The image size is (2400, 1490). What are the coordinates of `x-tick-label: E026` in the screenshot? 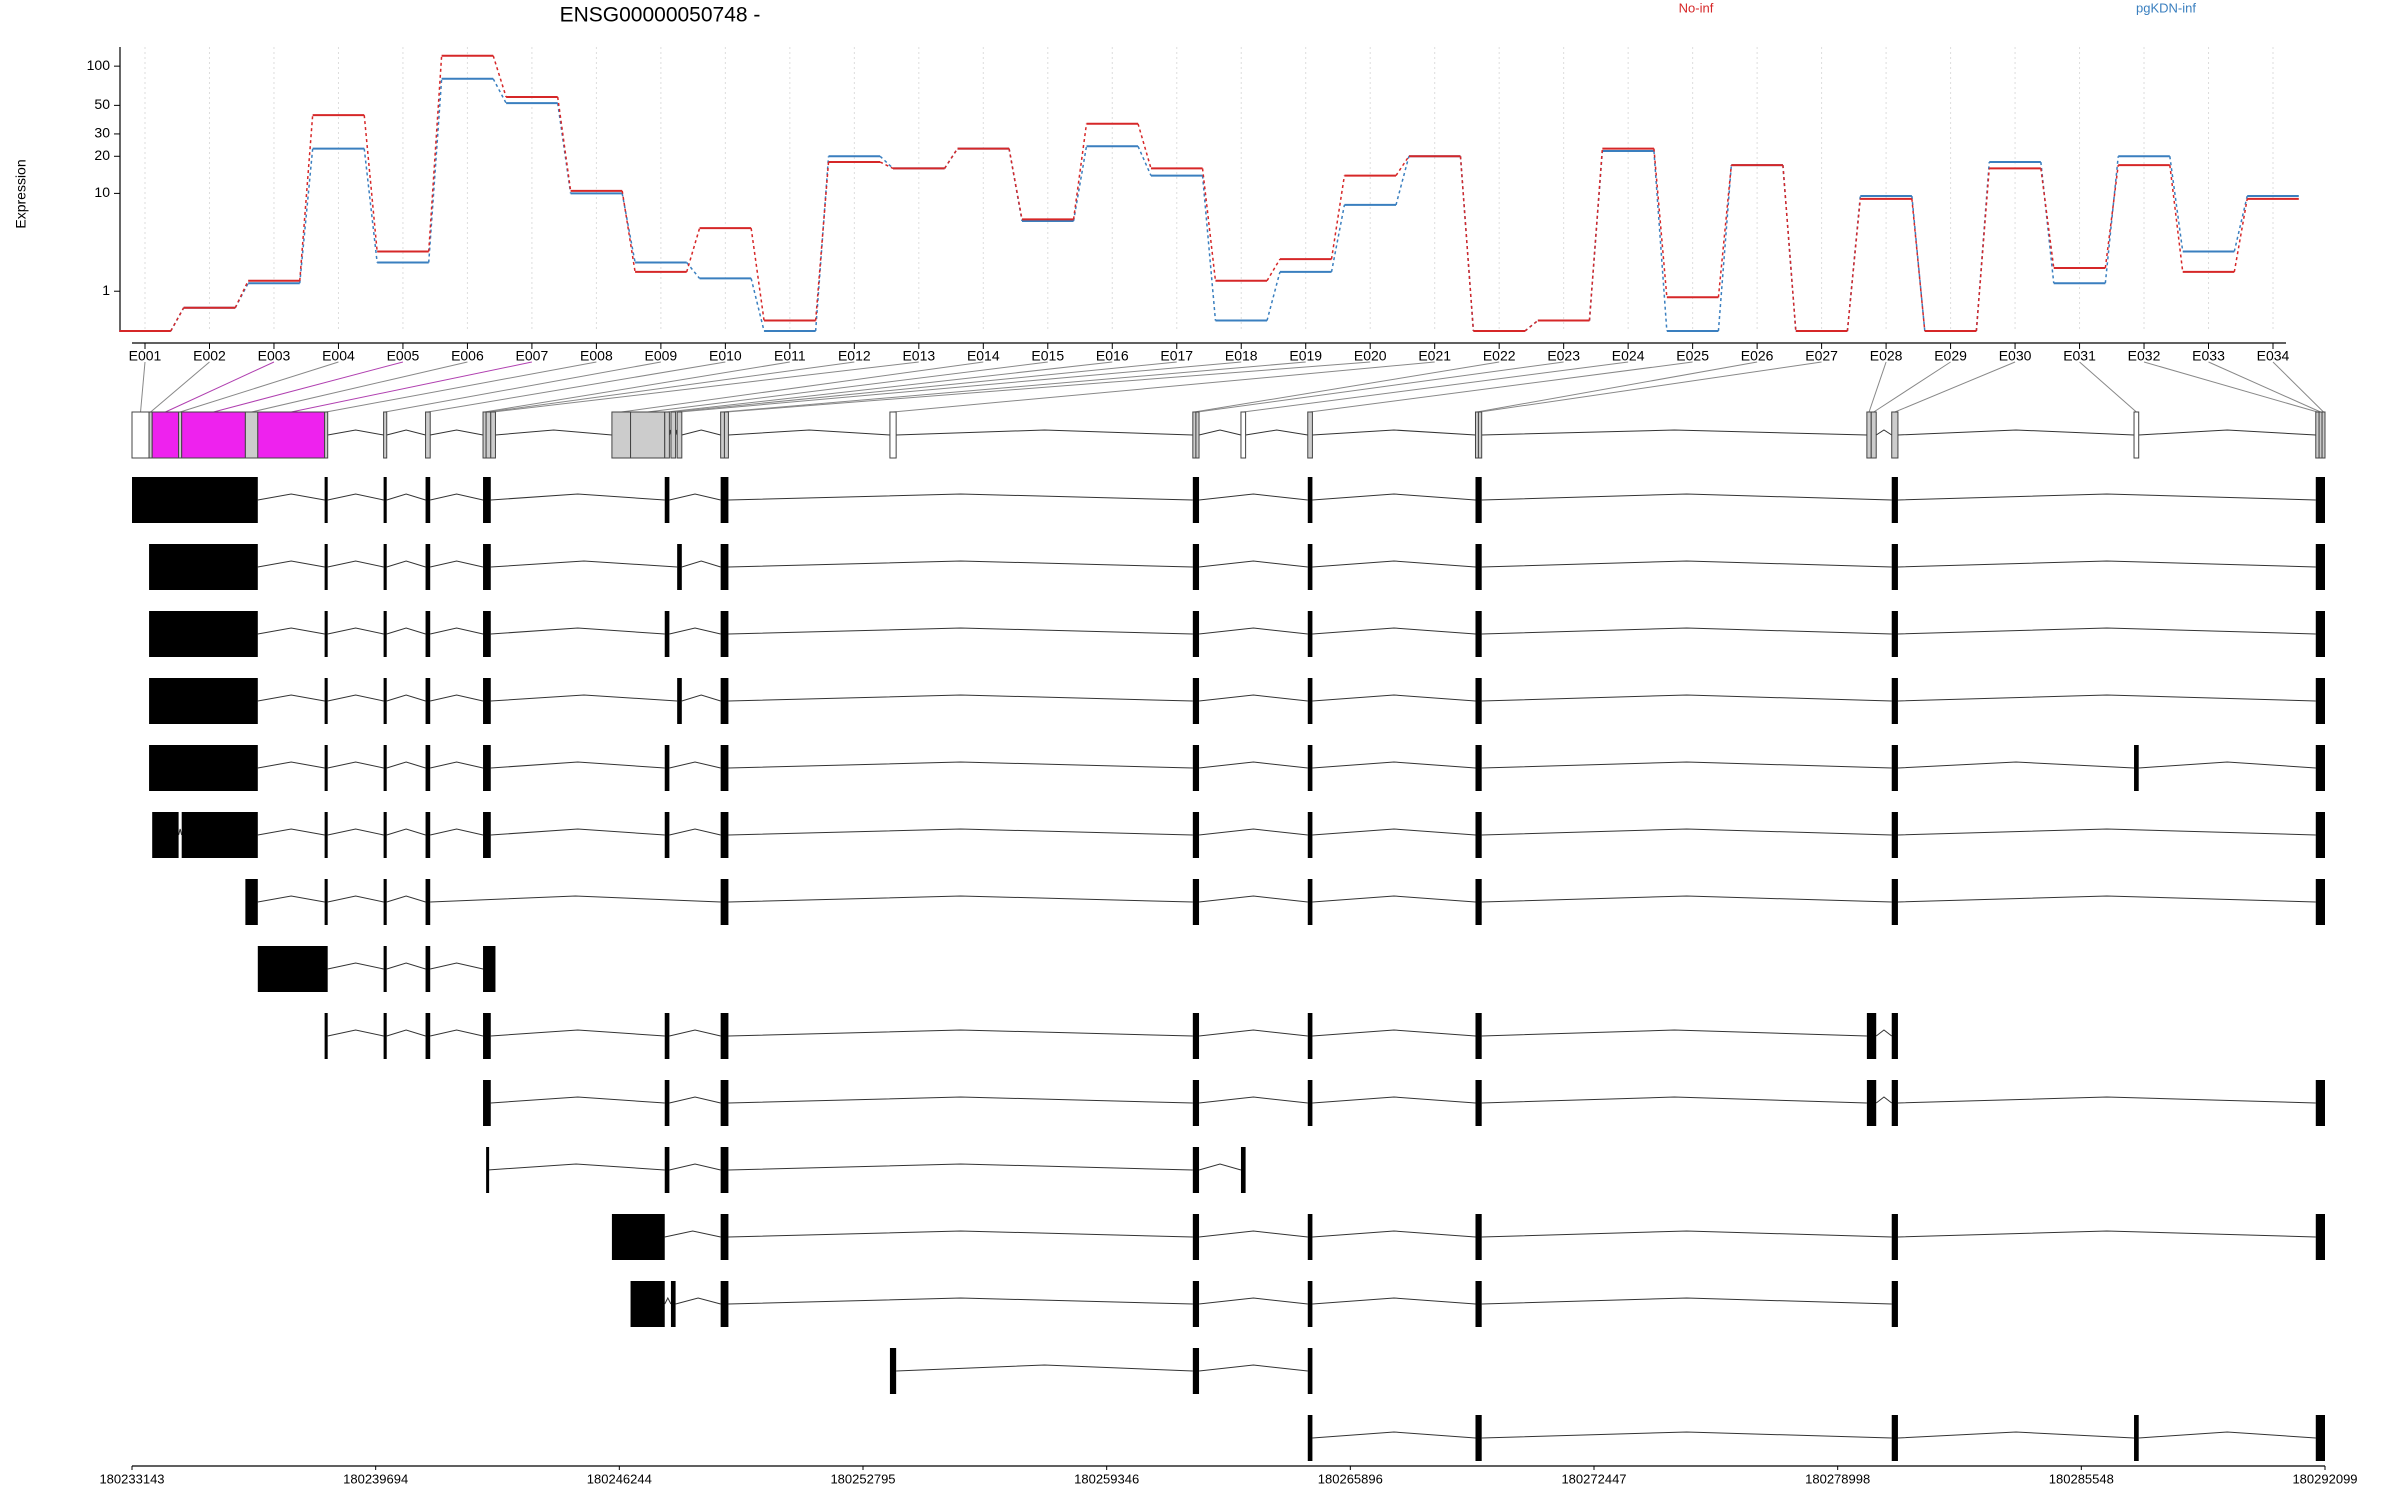 It's located at (1757, 356).